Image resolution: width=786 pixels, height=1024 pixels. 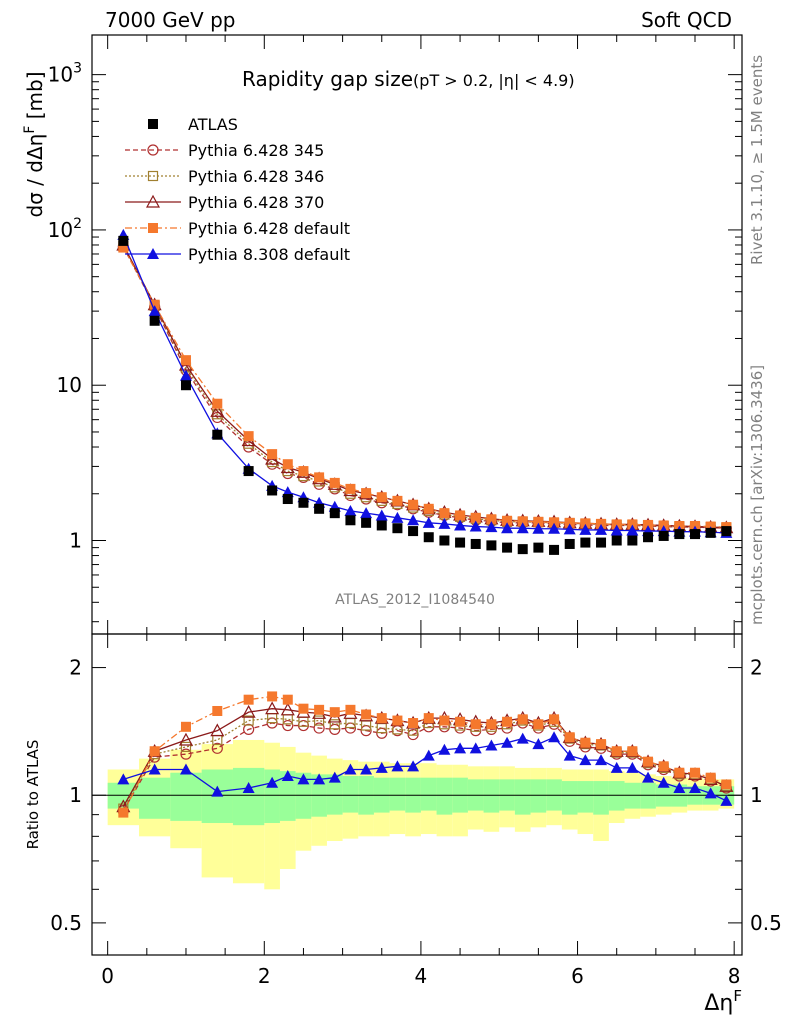 What do you see at coordinates (66, 923) in the screenshot?
I see `ratio-y-tick-label: 0.5` at bounding box center [66, 923].